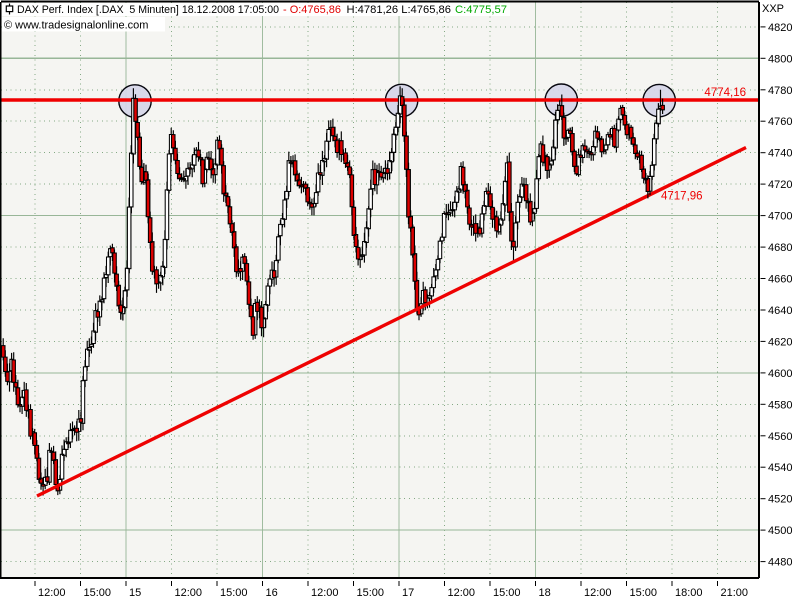  I want to click on svg-text: 4660, so click(780, 280).